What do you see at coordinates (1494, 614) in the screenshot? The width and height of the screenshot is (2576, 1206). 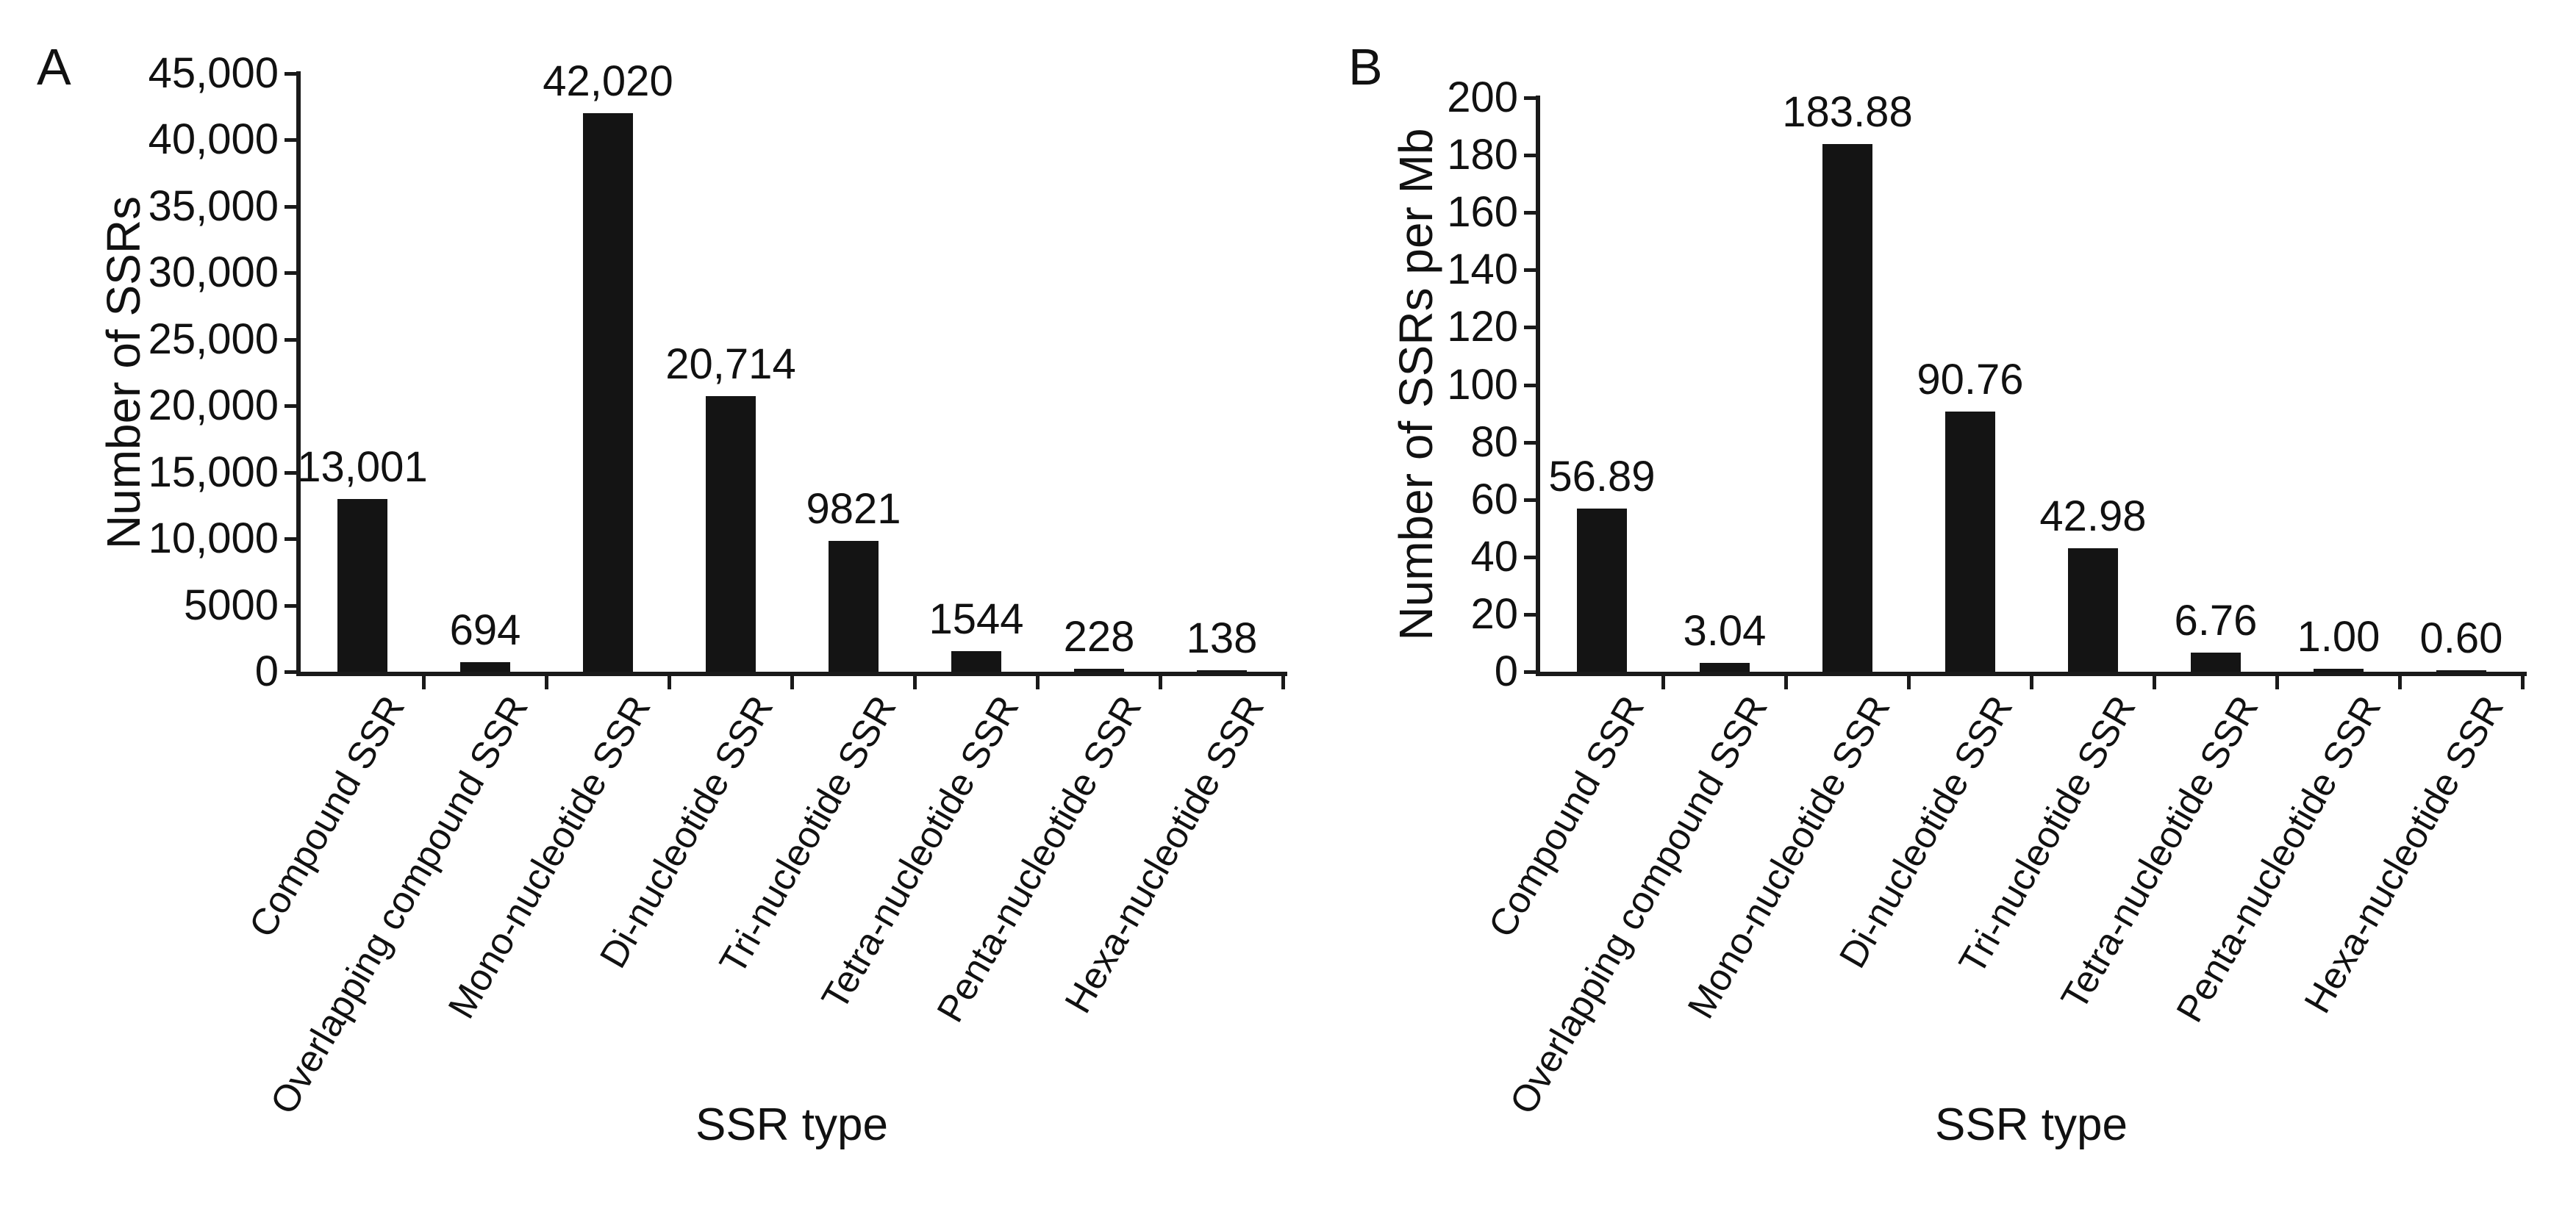 I see `y-tick-label: 20` at bounding box center [1494, 614].